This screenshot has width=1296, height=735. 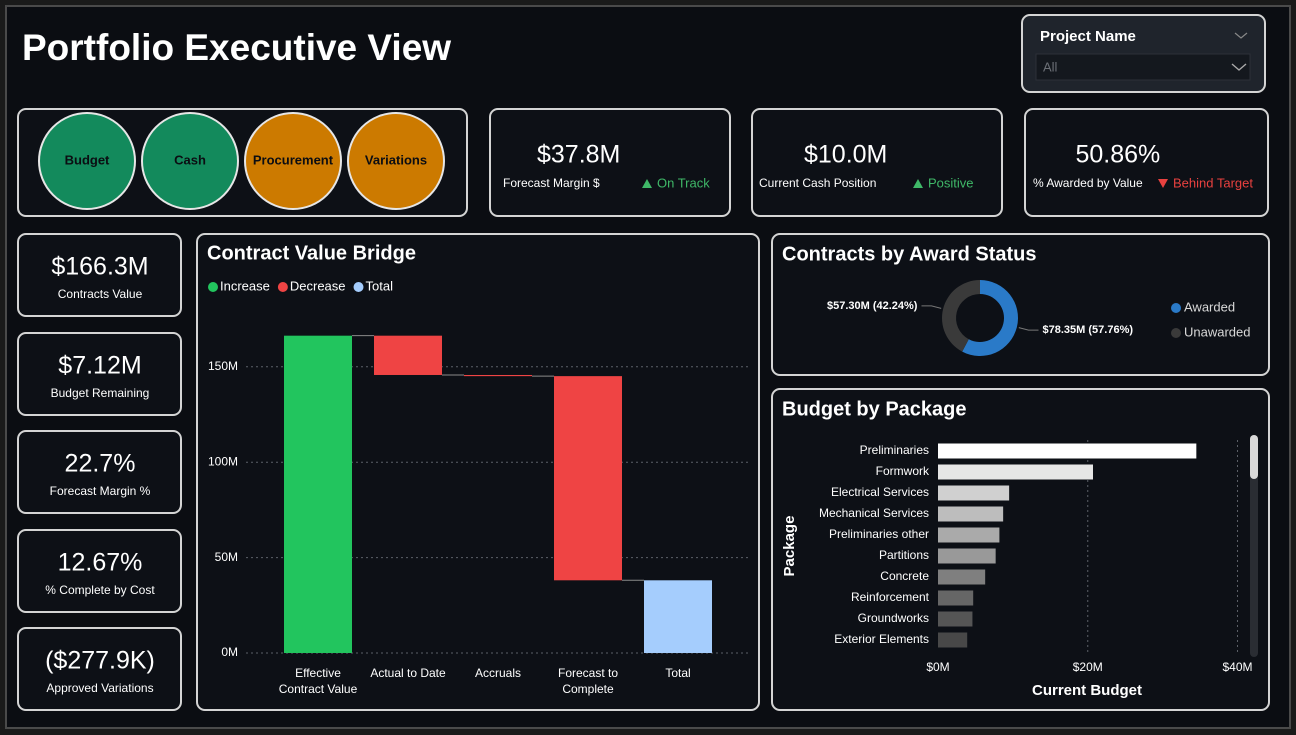 I want to click on x-tick-label: Forecast to Complete, so click(x=588, y=681).